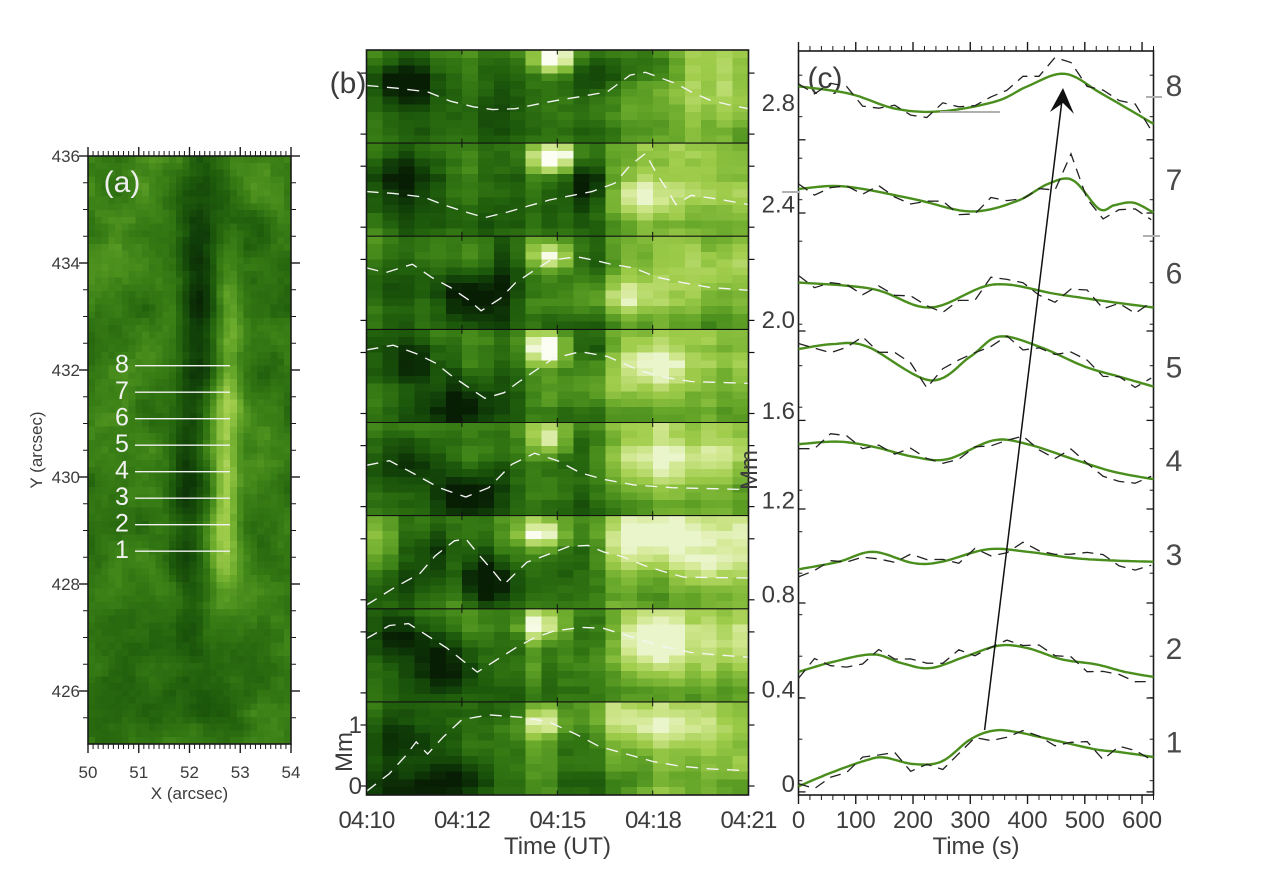  Describe the element at coordinates (122, 365) in the screenshot. I see `svg-text: 8` at that location.